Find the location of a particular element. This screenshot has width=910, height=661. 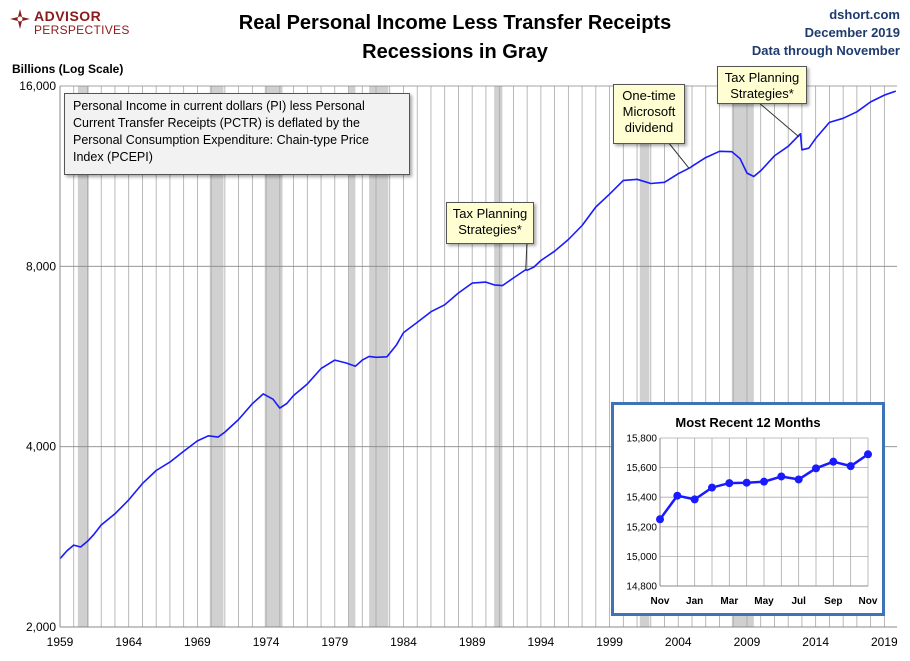

x-tick-label: 1984 is located at coordinates (403, 642).